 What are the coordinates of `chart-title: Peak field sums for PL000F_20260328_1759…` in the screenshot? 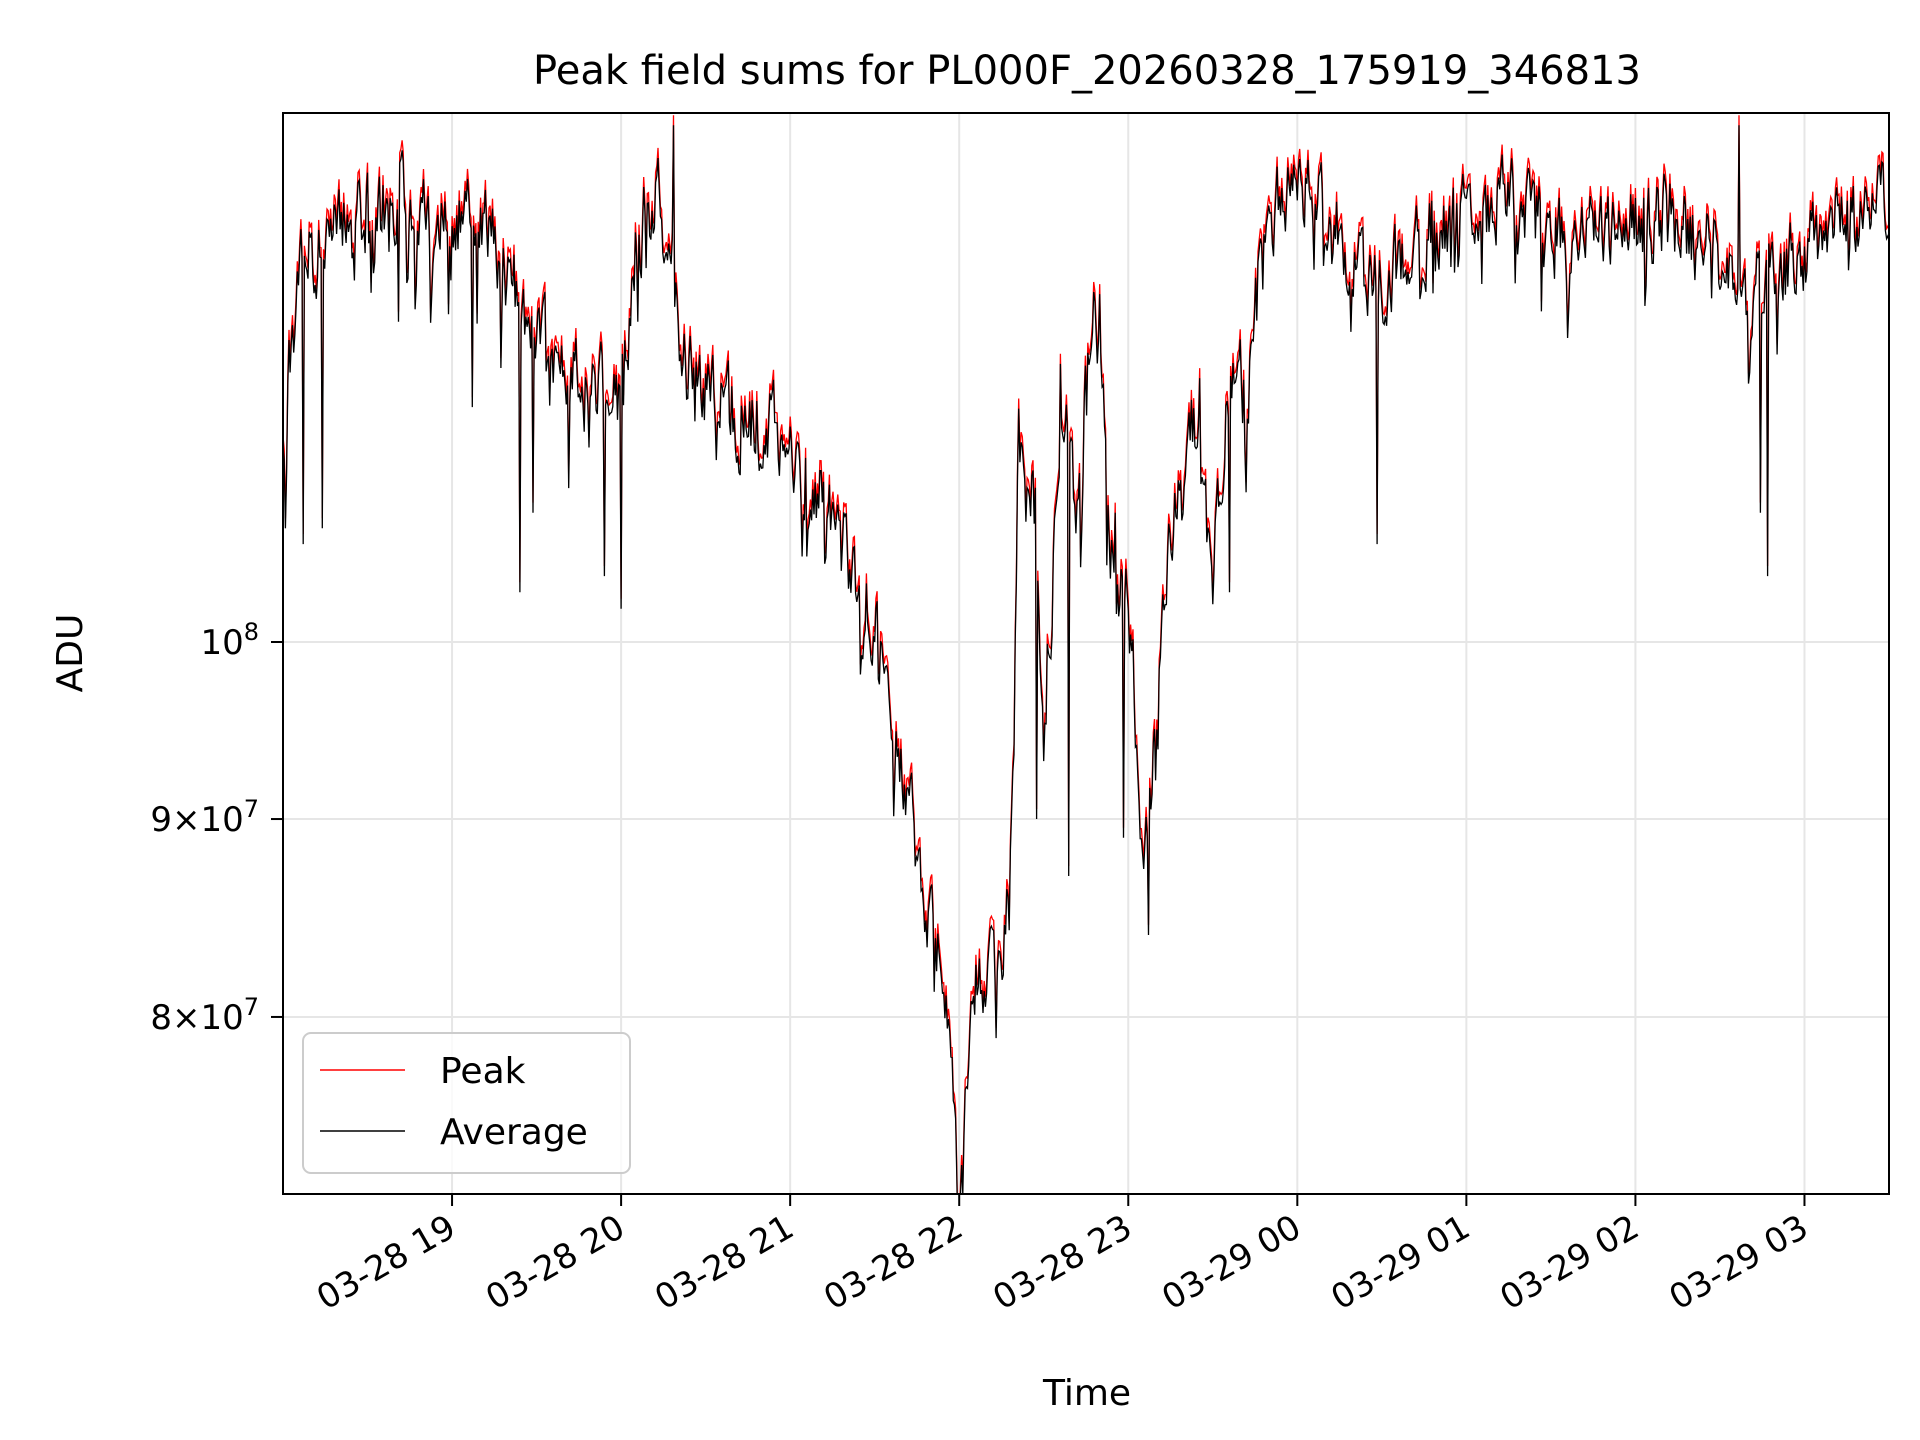 It's located at (1087, 71).